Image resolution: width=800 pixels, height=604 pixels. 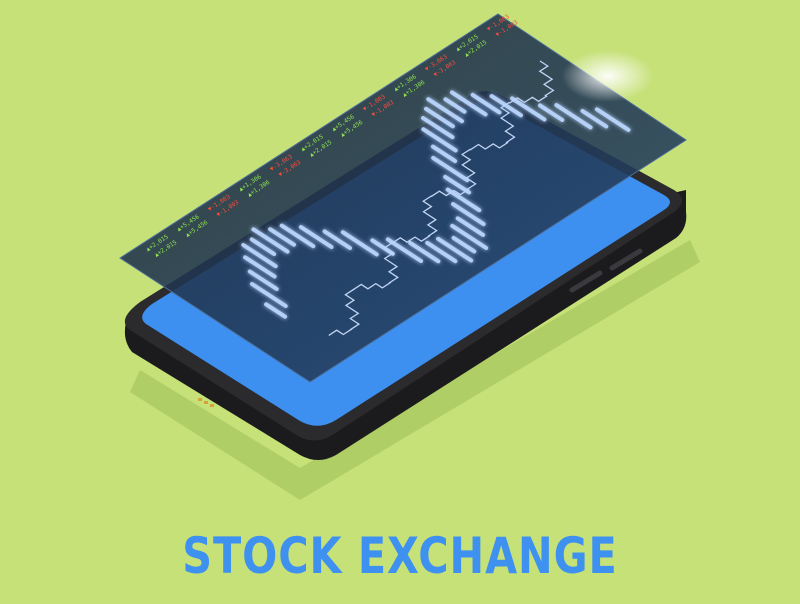 I want to click on page-title: STOCK EXCHANGE, so click(x=400, y=556).